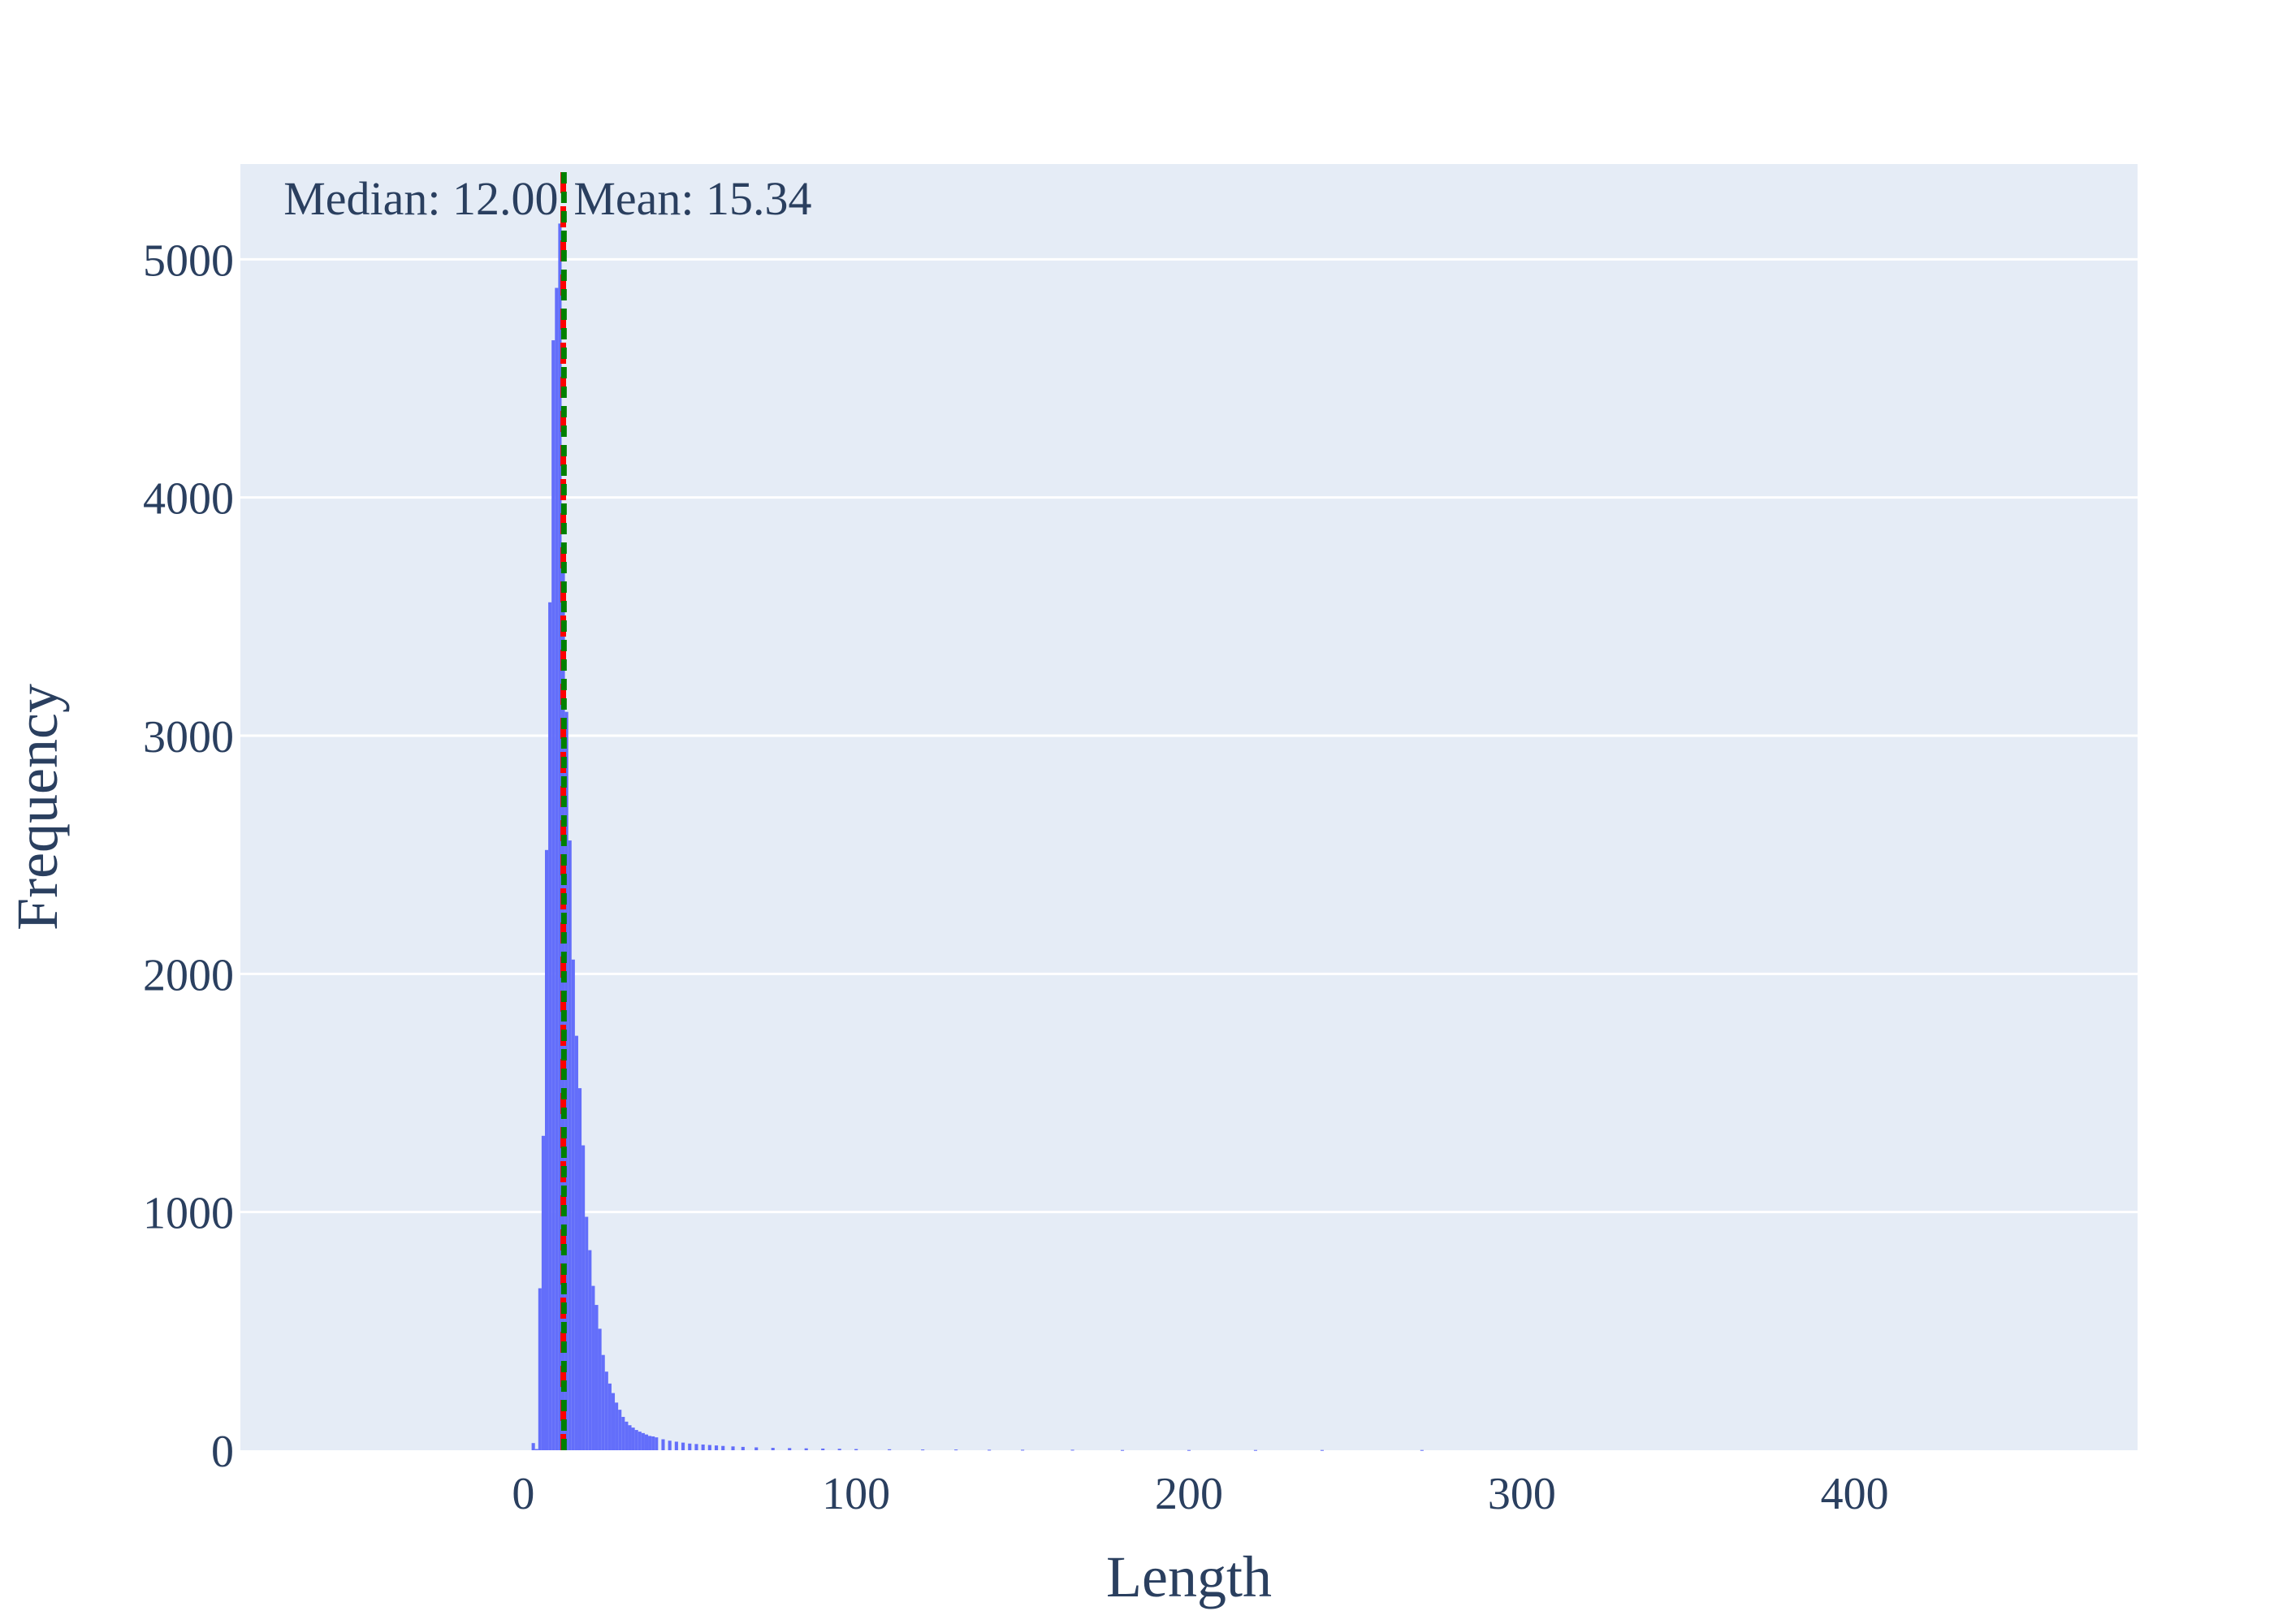  I want to click on median-annotation: Median: 12.00, so click(421, 199).